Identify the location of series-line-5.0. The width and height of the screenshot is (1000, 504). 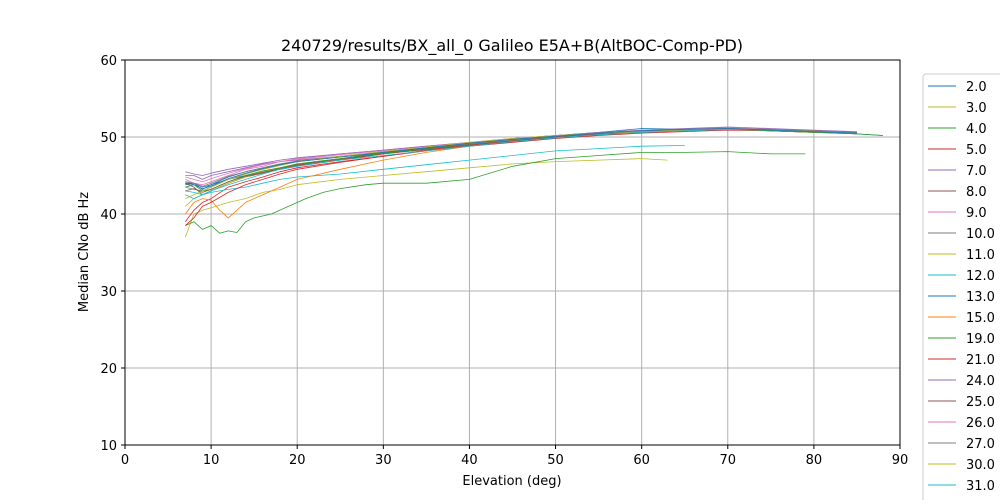
(520, 175).